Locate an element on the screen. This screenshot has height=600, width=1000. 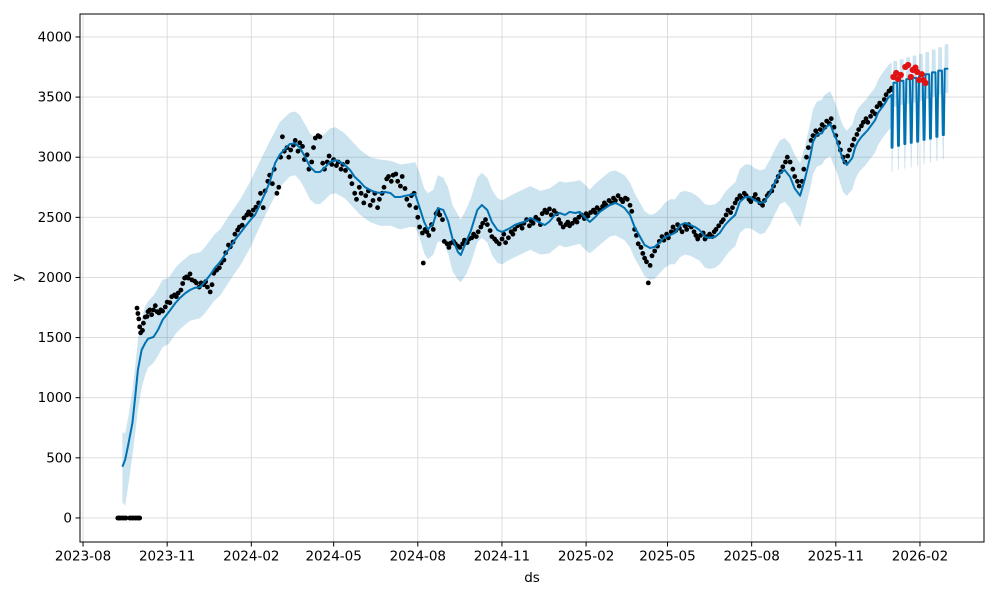
y-tick-label: 2000 is located at coordinates (55, 278).